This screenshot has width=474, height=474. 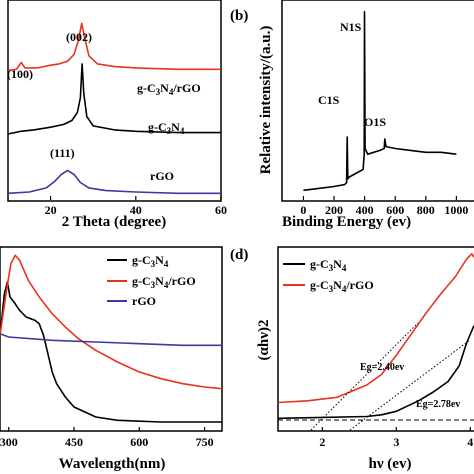 What do you see at coordinates (382, 367) in the screenshot?
I see `eg-label-gcn-rgo: Eg=2.40ev` at bounding box center [382, 367].